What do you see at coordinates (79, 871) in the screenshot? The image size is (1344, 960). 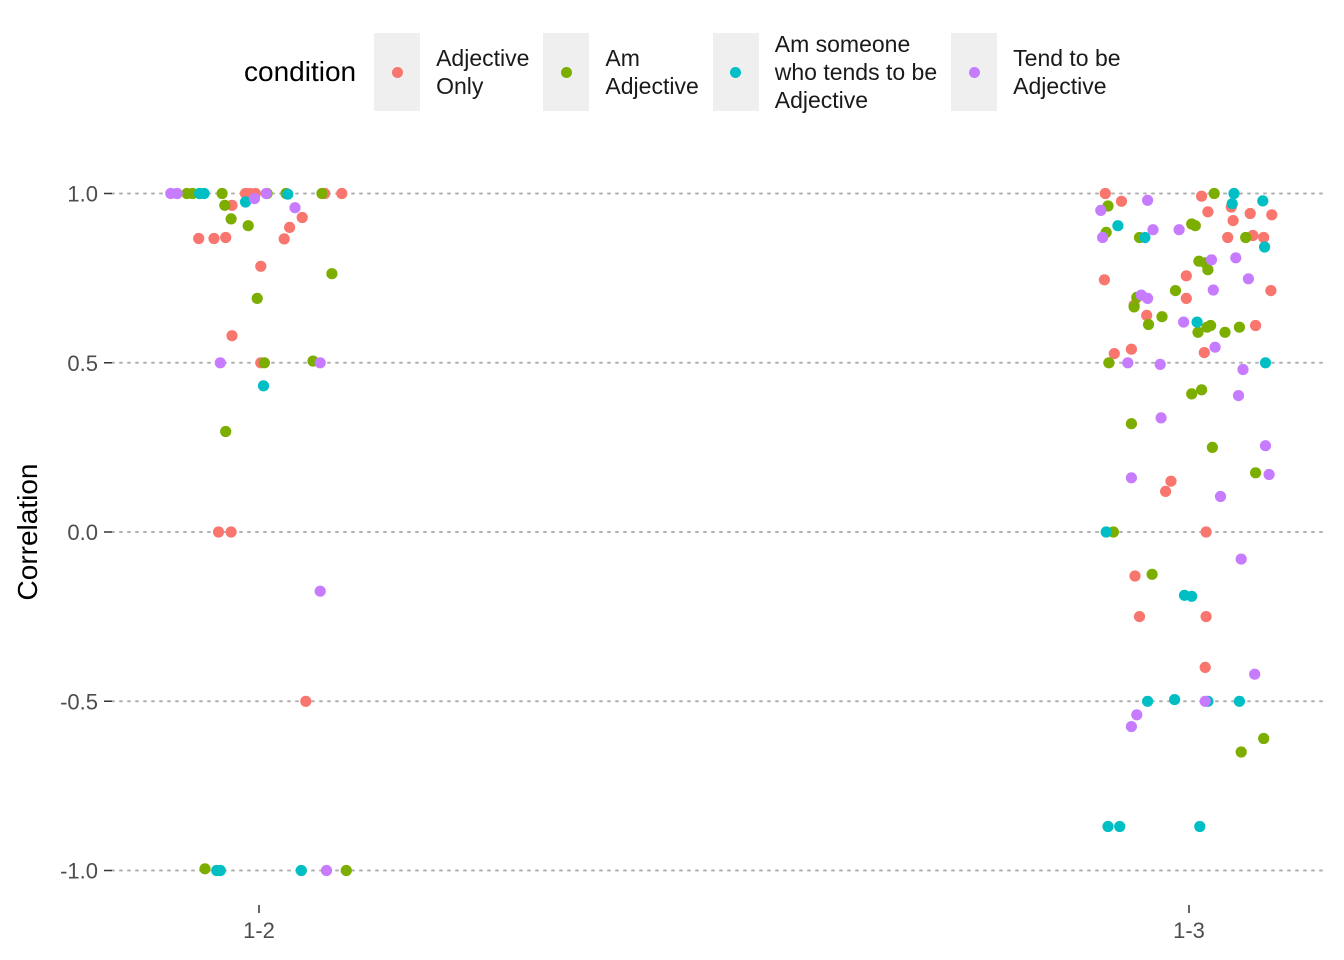 I see `y-tick-label: -1.0` at bounding box center [79, 871].